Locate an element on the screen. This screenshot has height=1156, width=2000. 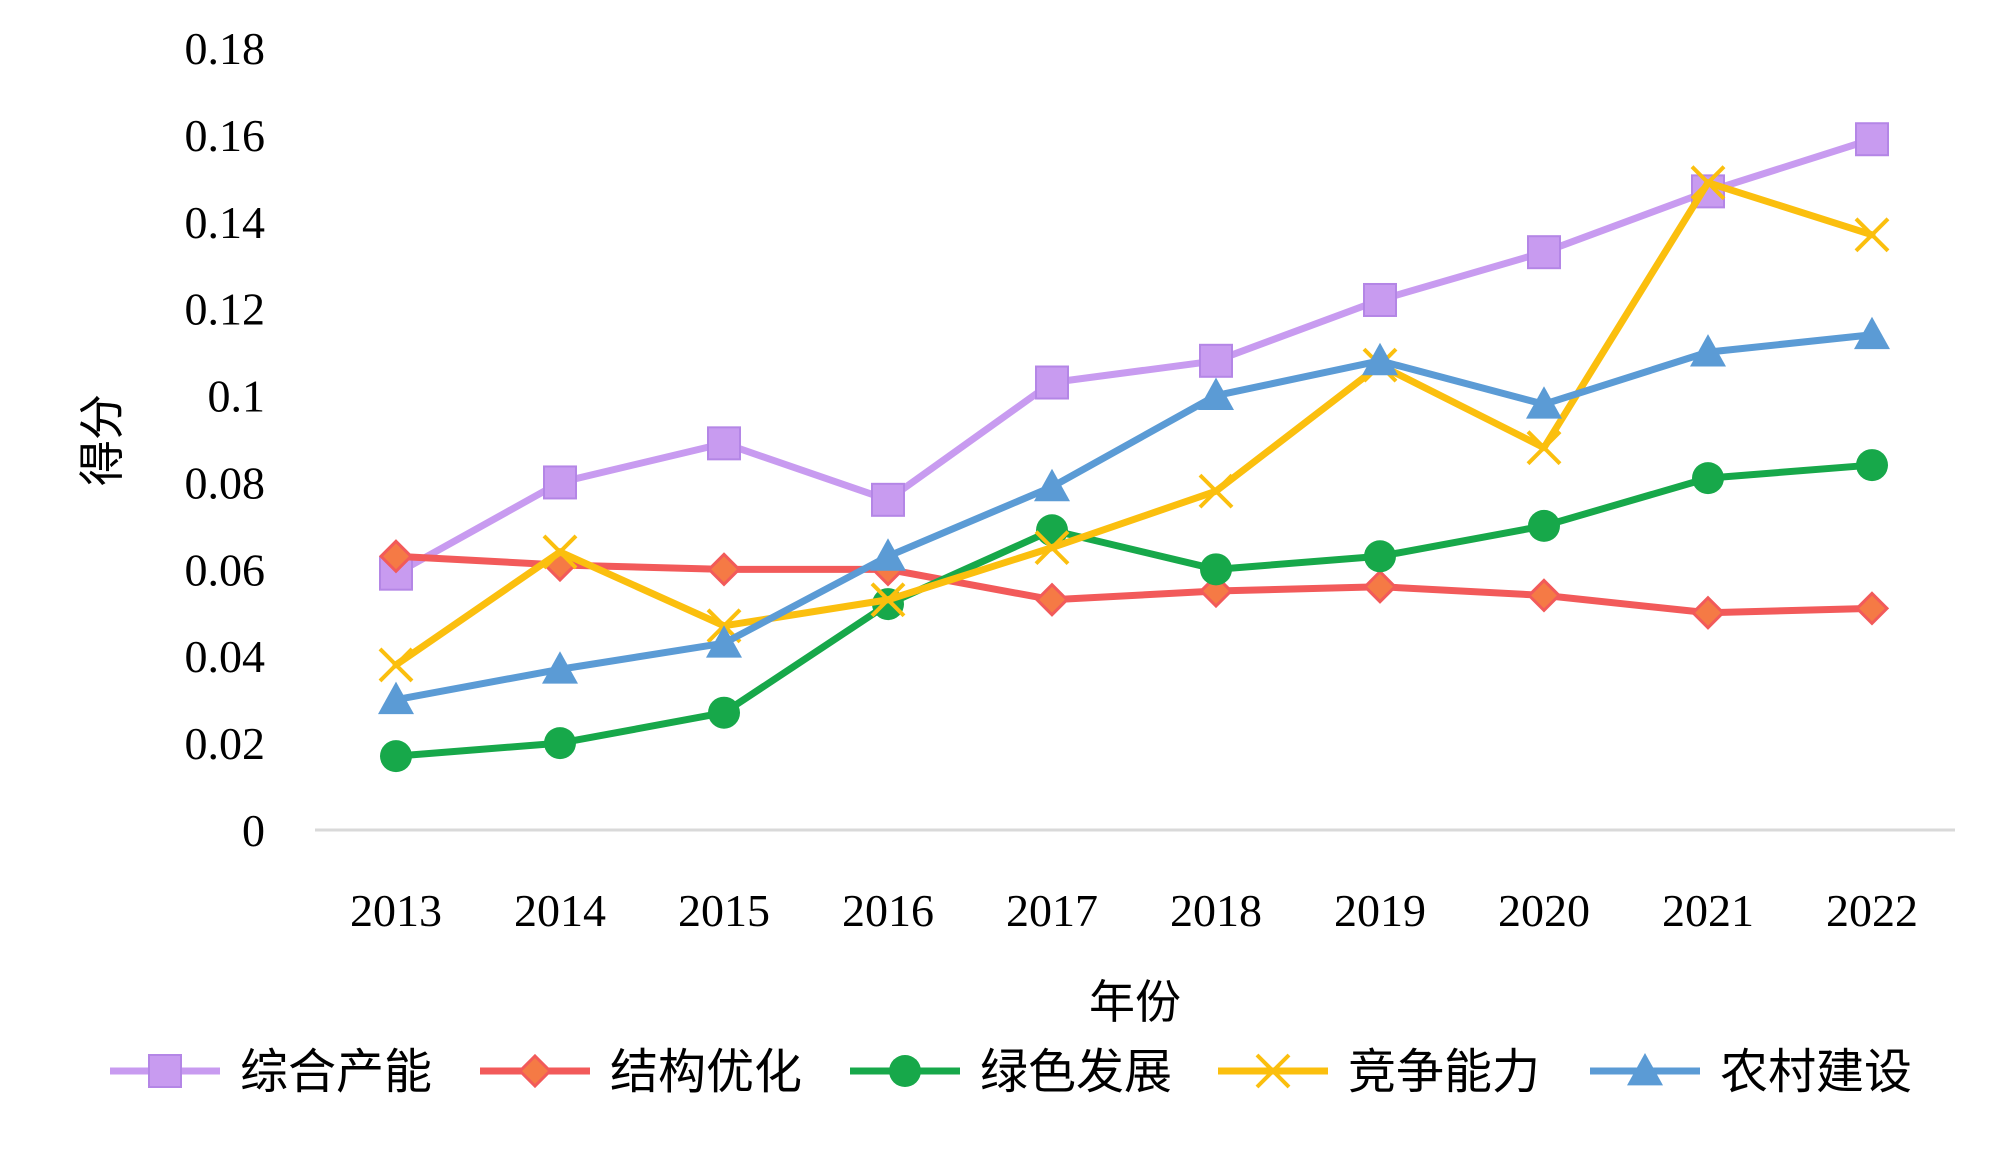
y-tick-label: 0.1 is located at coordinates (237, 396).